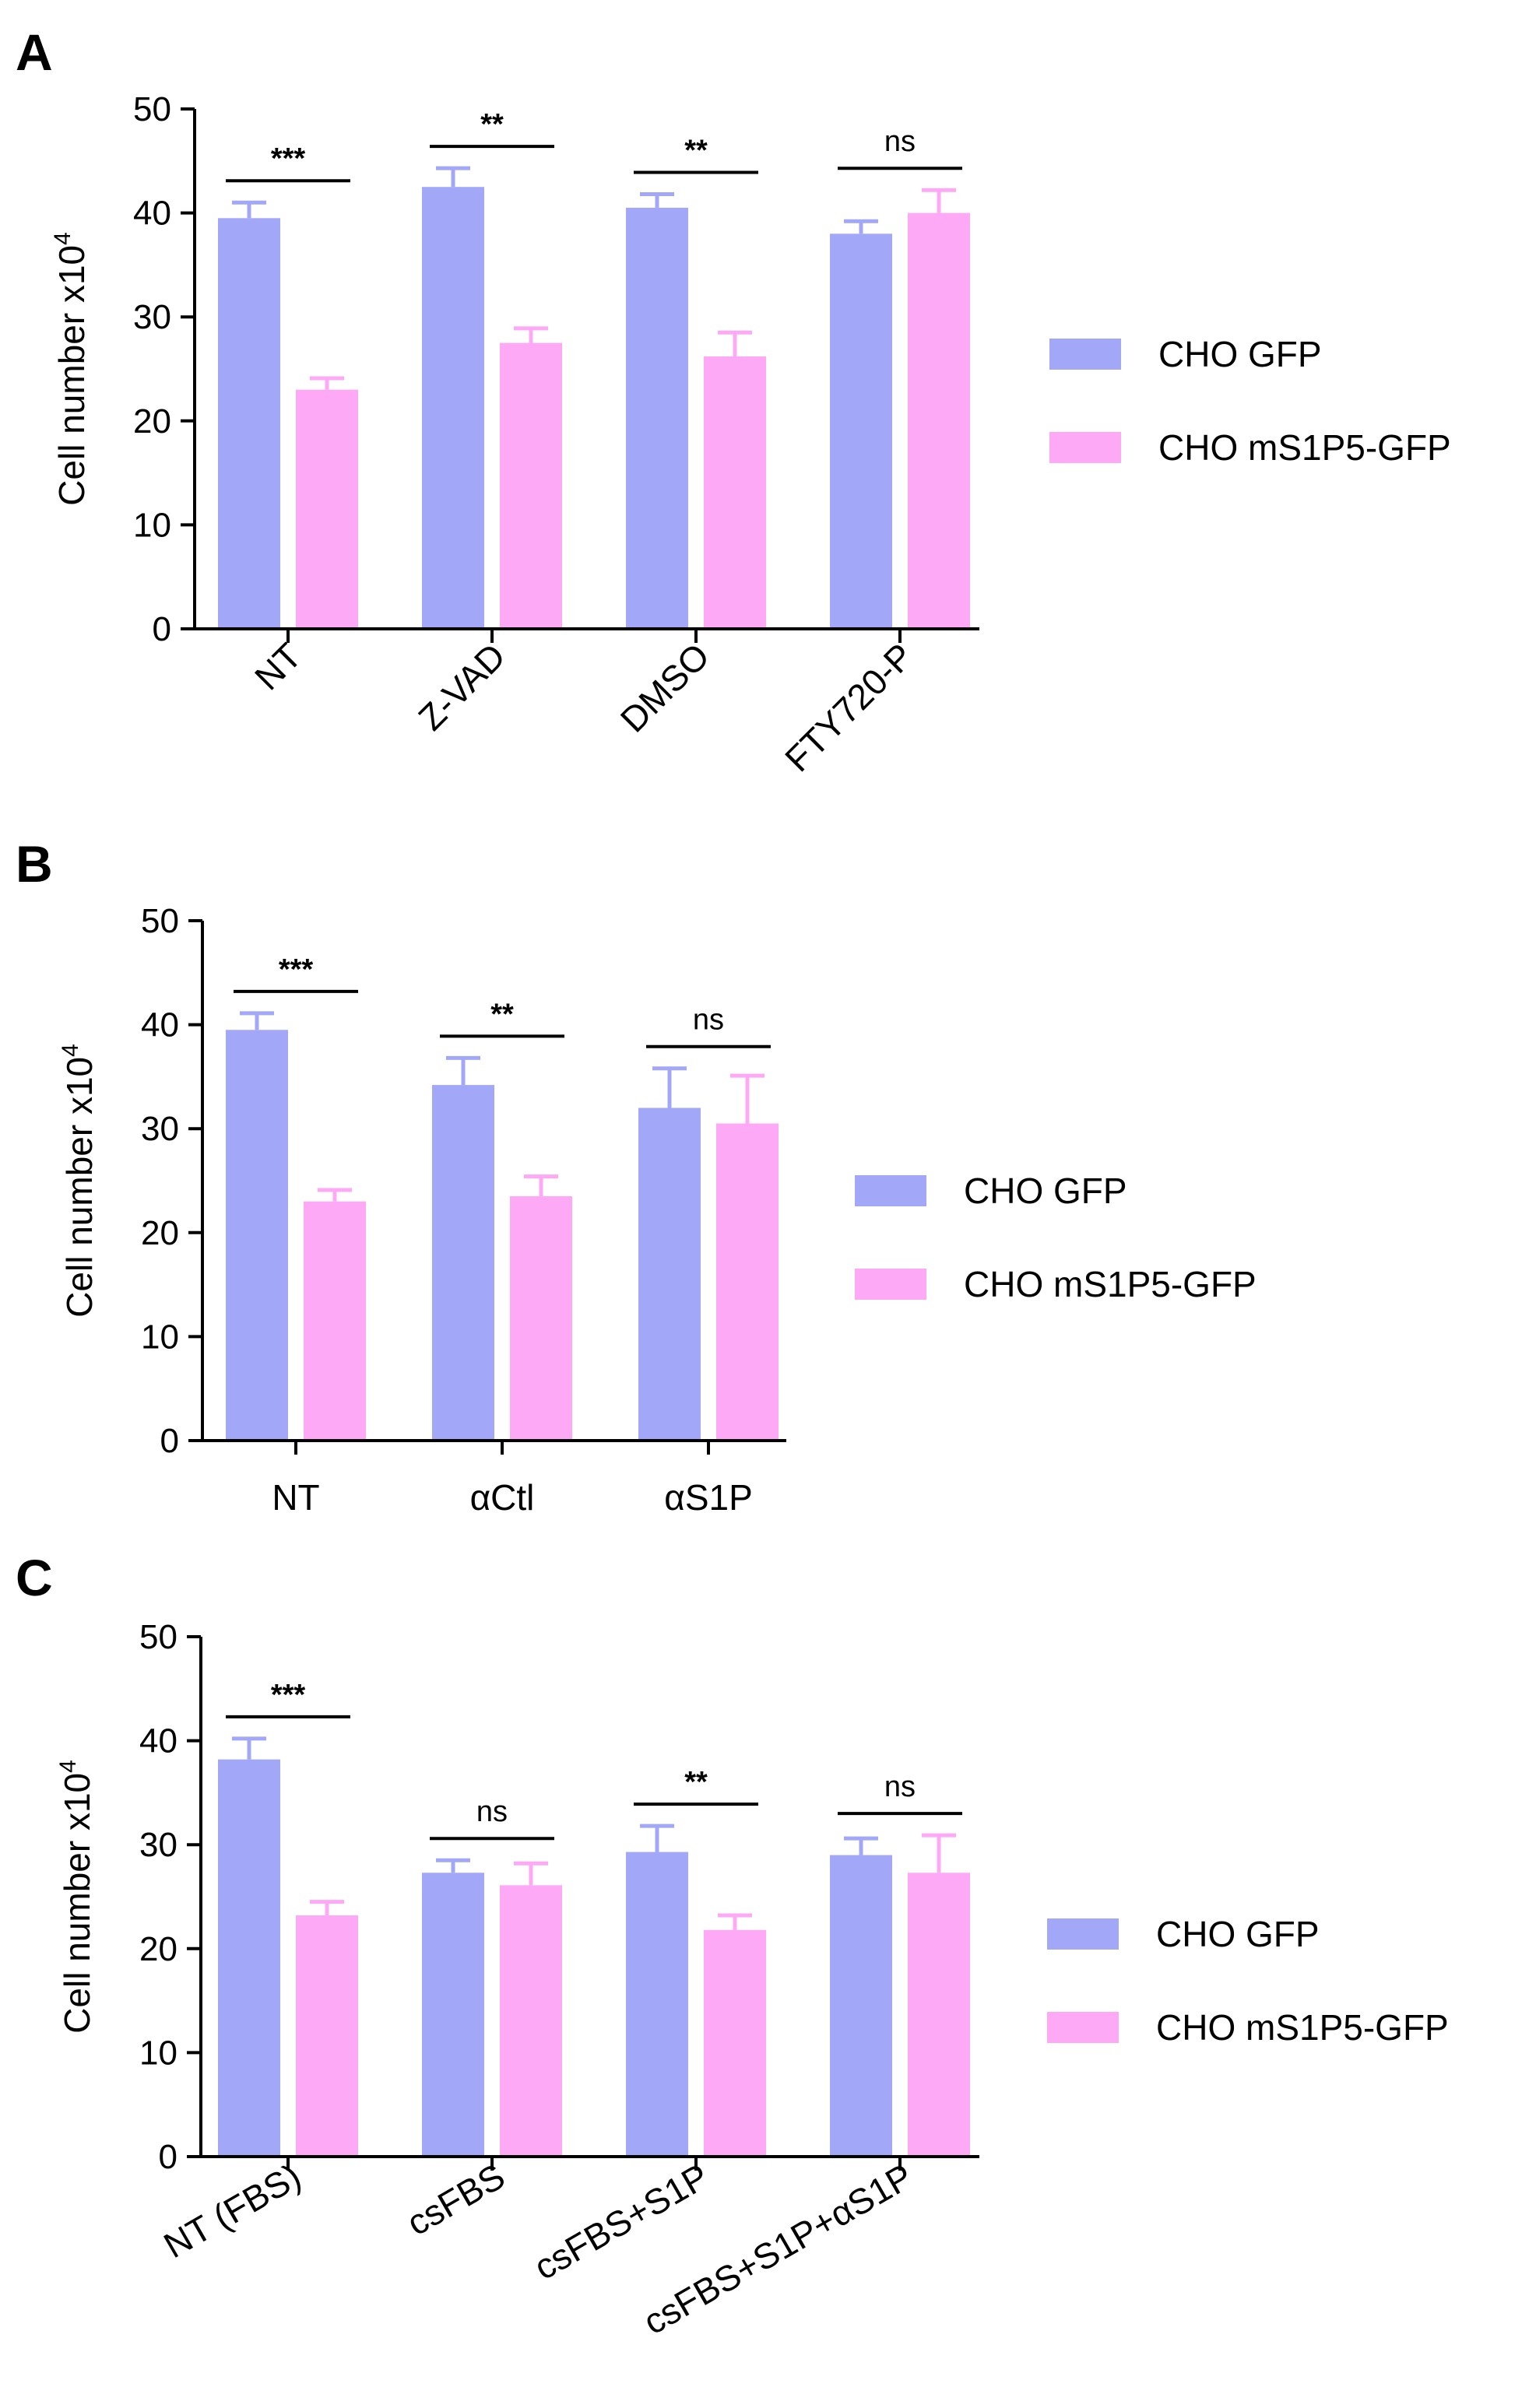 The image size is (1536, 2408). Describe the element at coordinates (708, 1021) in the screenshot. I see `significance-label-2: ns` at that location.